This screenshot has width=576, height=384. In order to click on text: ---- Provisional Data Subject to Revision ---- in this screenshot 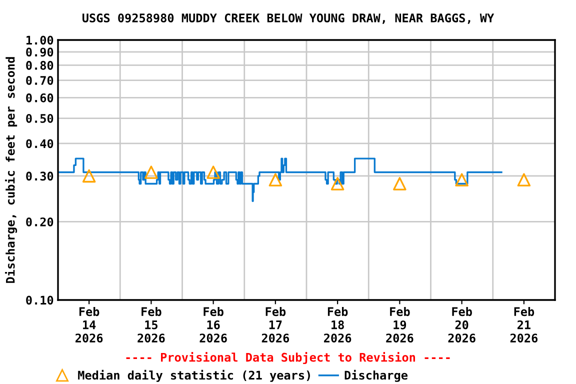, I will do `click(288, 358)`.